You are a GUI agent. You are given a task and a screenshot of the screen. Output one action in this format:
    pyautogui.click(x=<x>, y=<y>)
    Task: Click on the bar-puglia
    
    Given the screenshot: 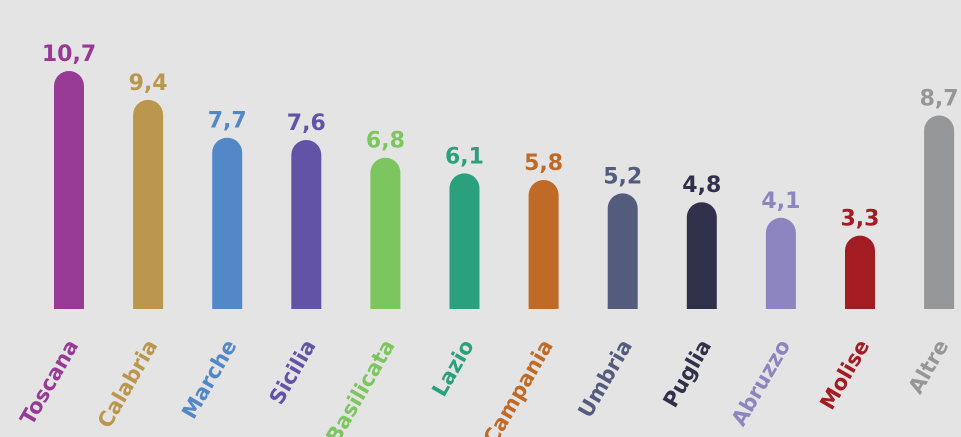 What is the action you would take?
    pyautogui.click(x=701, y=255)
    